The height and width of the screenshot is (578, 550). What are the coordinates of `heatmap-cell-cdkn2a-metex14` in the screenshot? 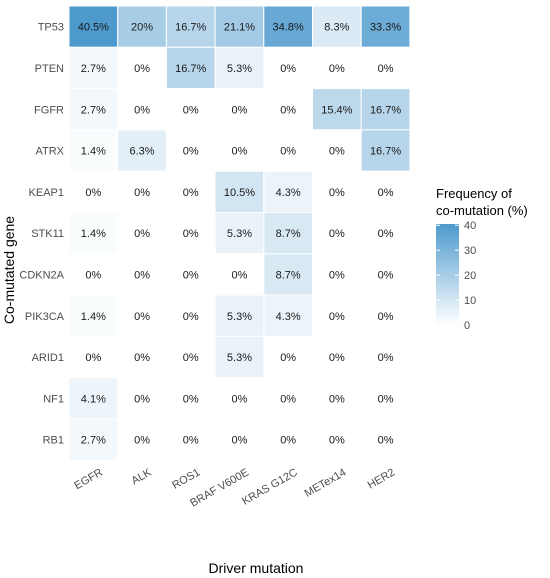 It's located at (337, 274).